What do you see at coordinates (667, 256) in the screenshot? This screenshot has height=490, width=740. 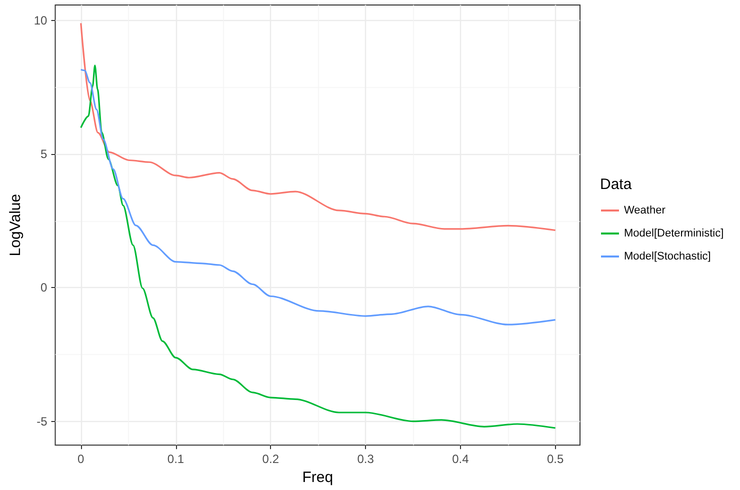 I see `legend-label: Model[Stochastic]` at bounding box center [667, 256].